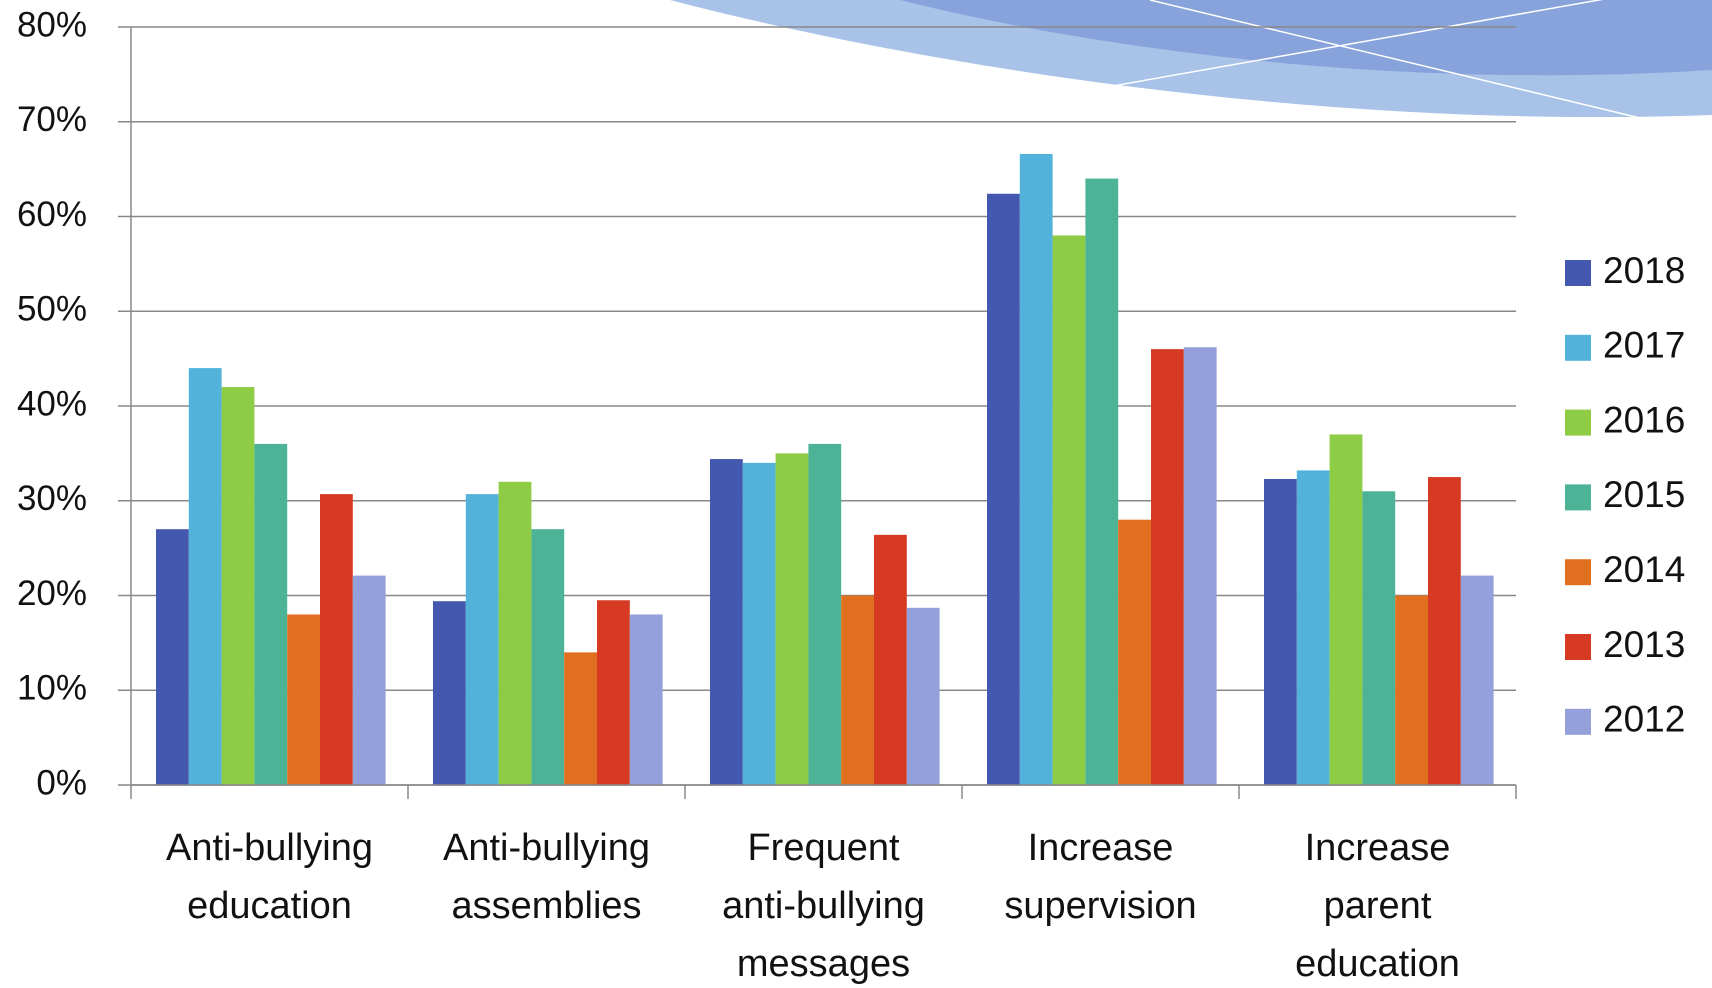  I want to click on y-tick-label: 0%, so click(61, 782).